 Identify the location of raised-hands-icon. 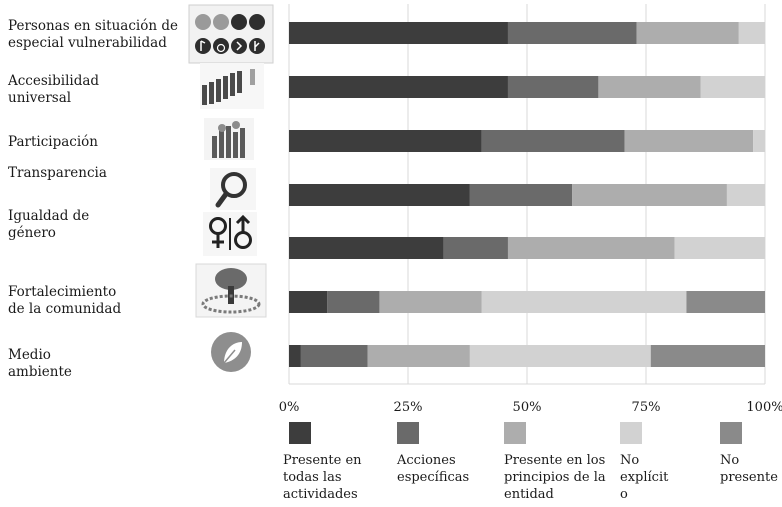
(229, 139).